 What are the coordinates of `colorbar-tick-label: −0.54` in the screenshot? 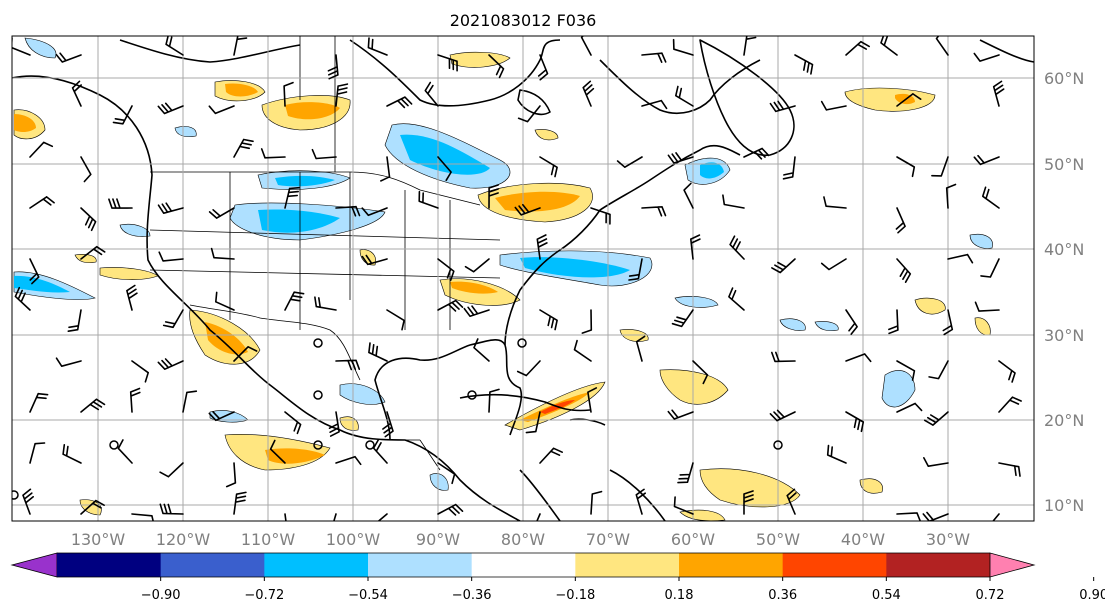 It's located at (368, 595).